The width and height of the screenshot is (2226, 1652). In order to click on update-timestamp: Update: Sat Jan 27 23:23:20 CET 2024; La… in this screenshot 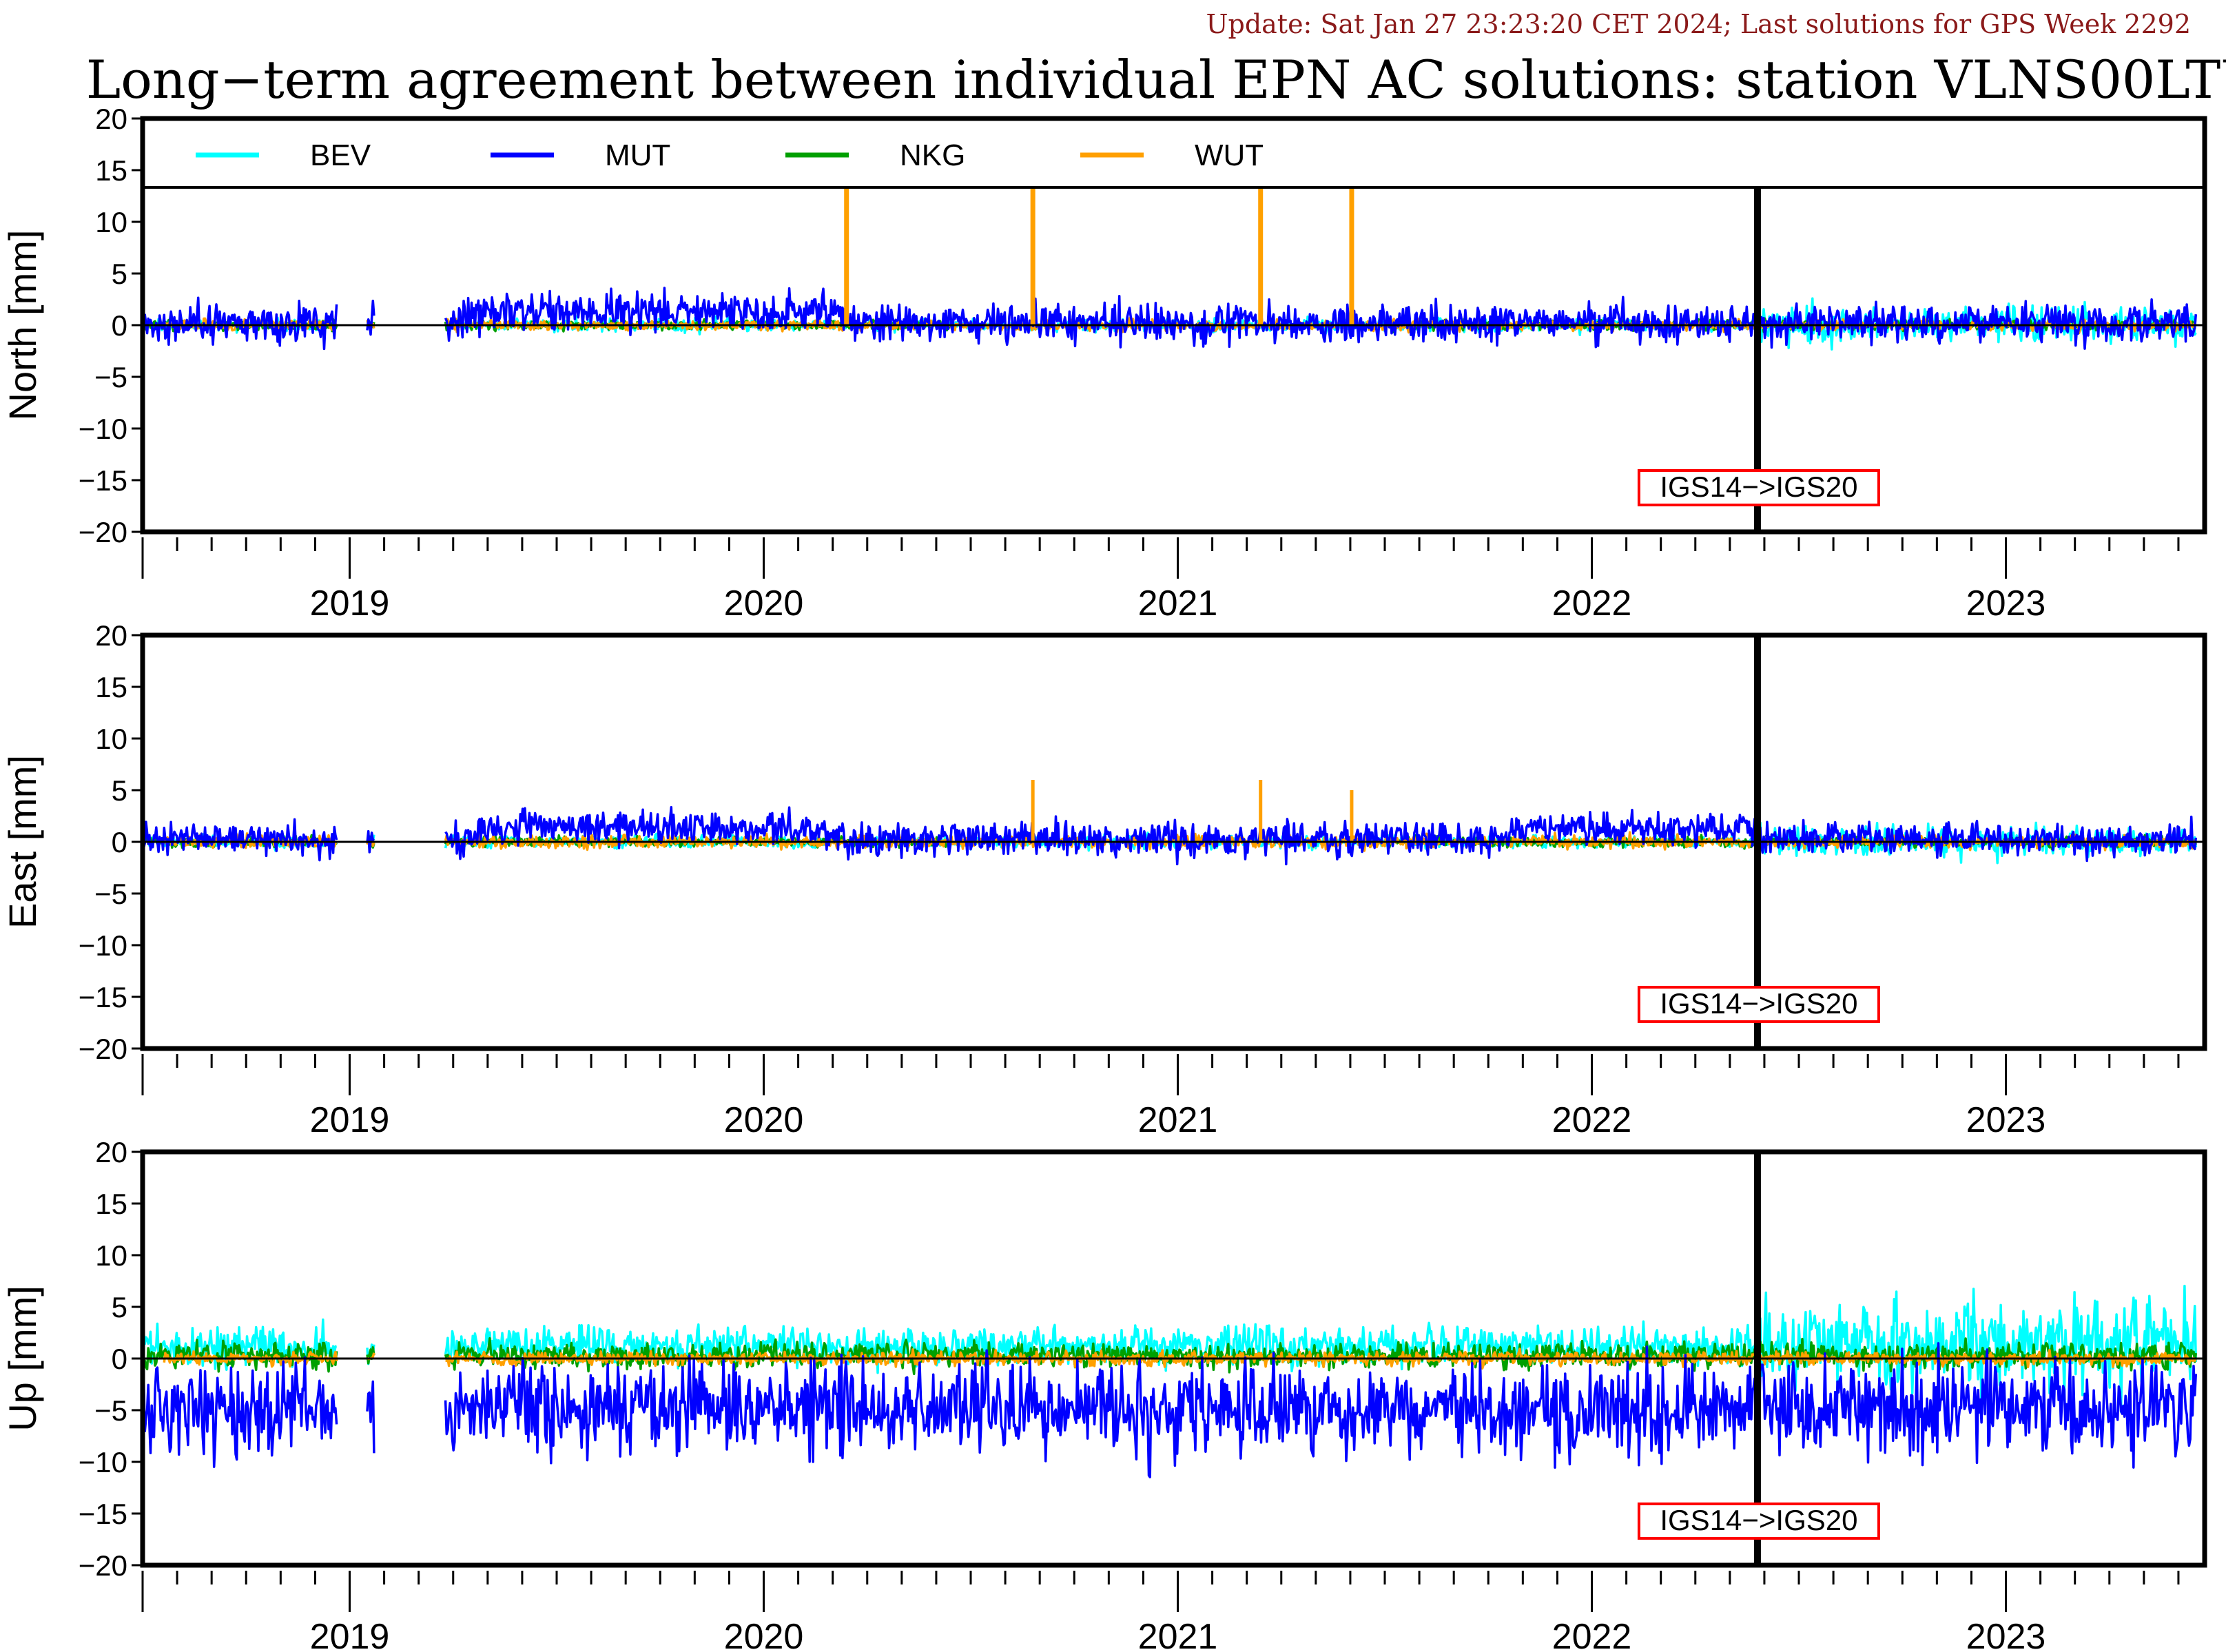, I will do `click(1698, 24)`.